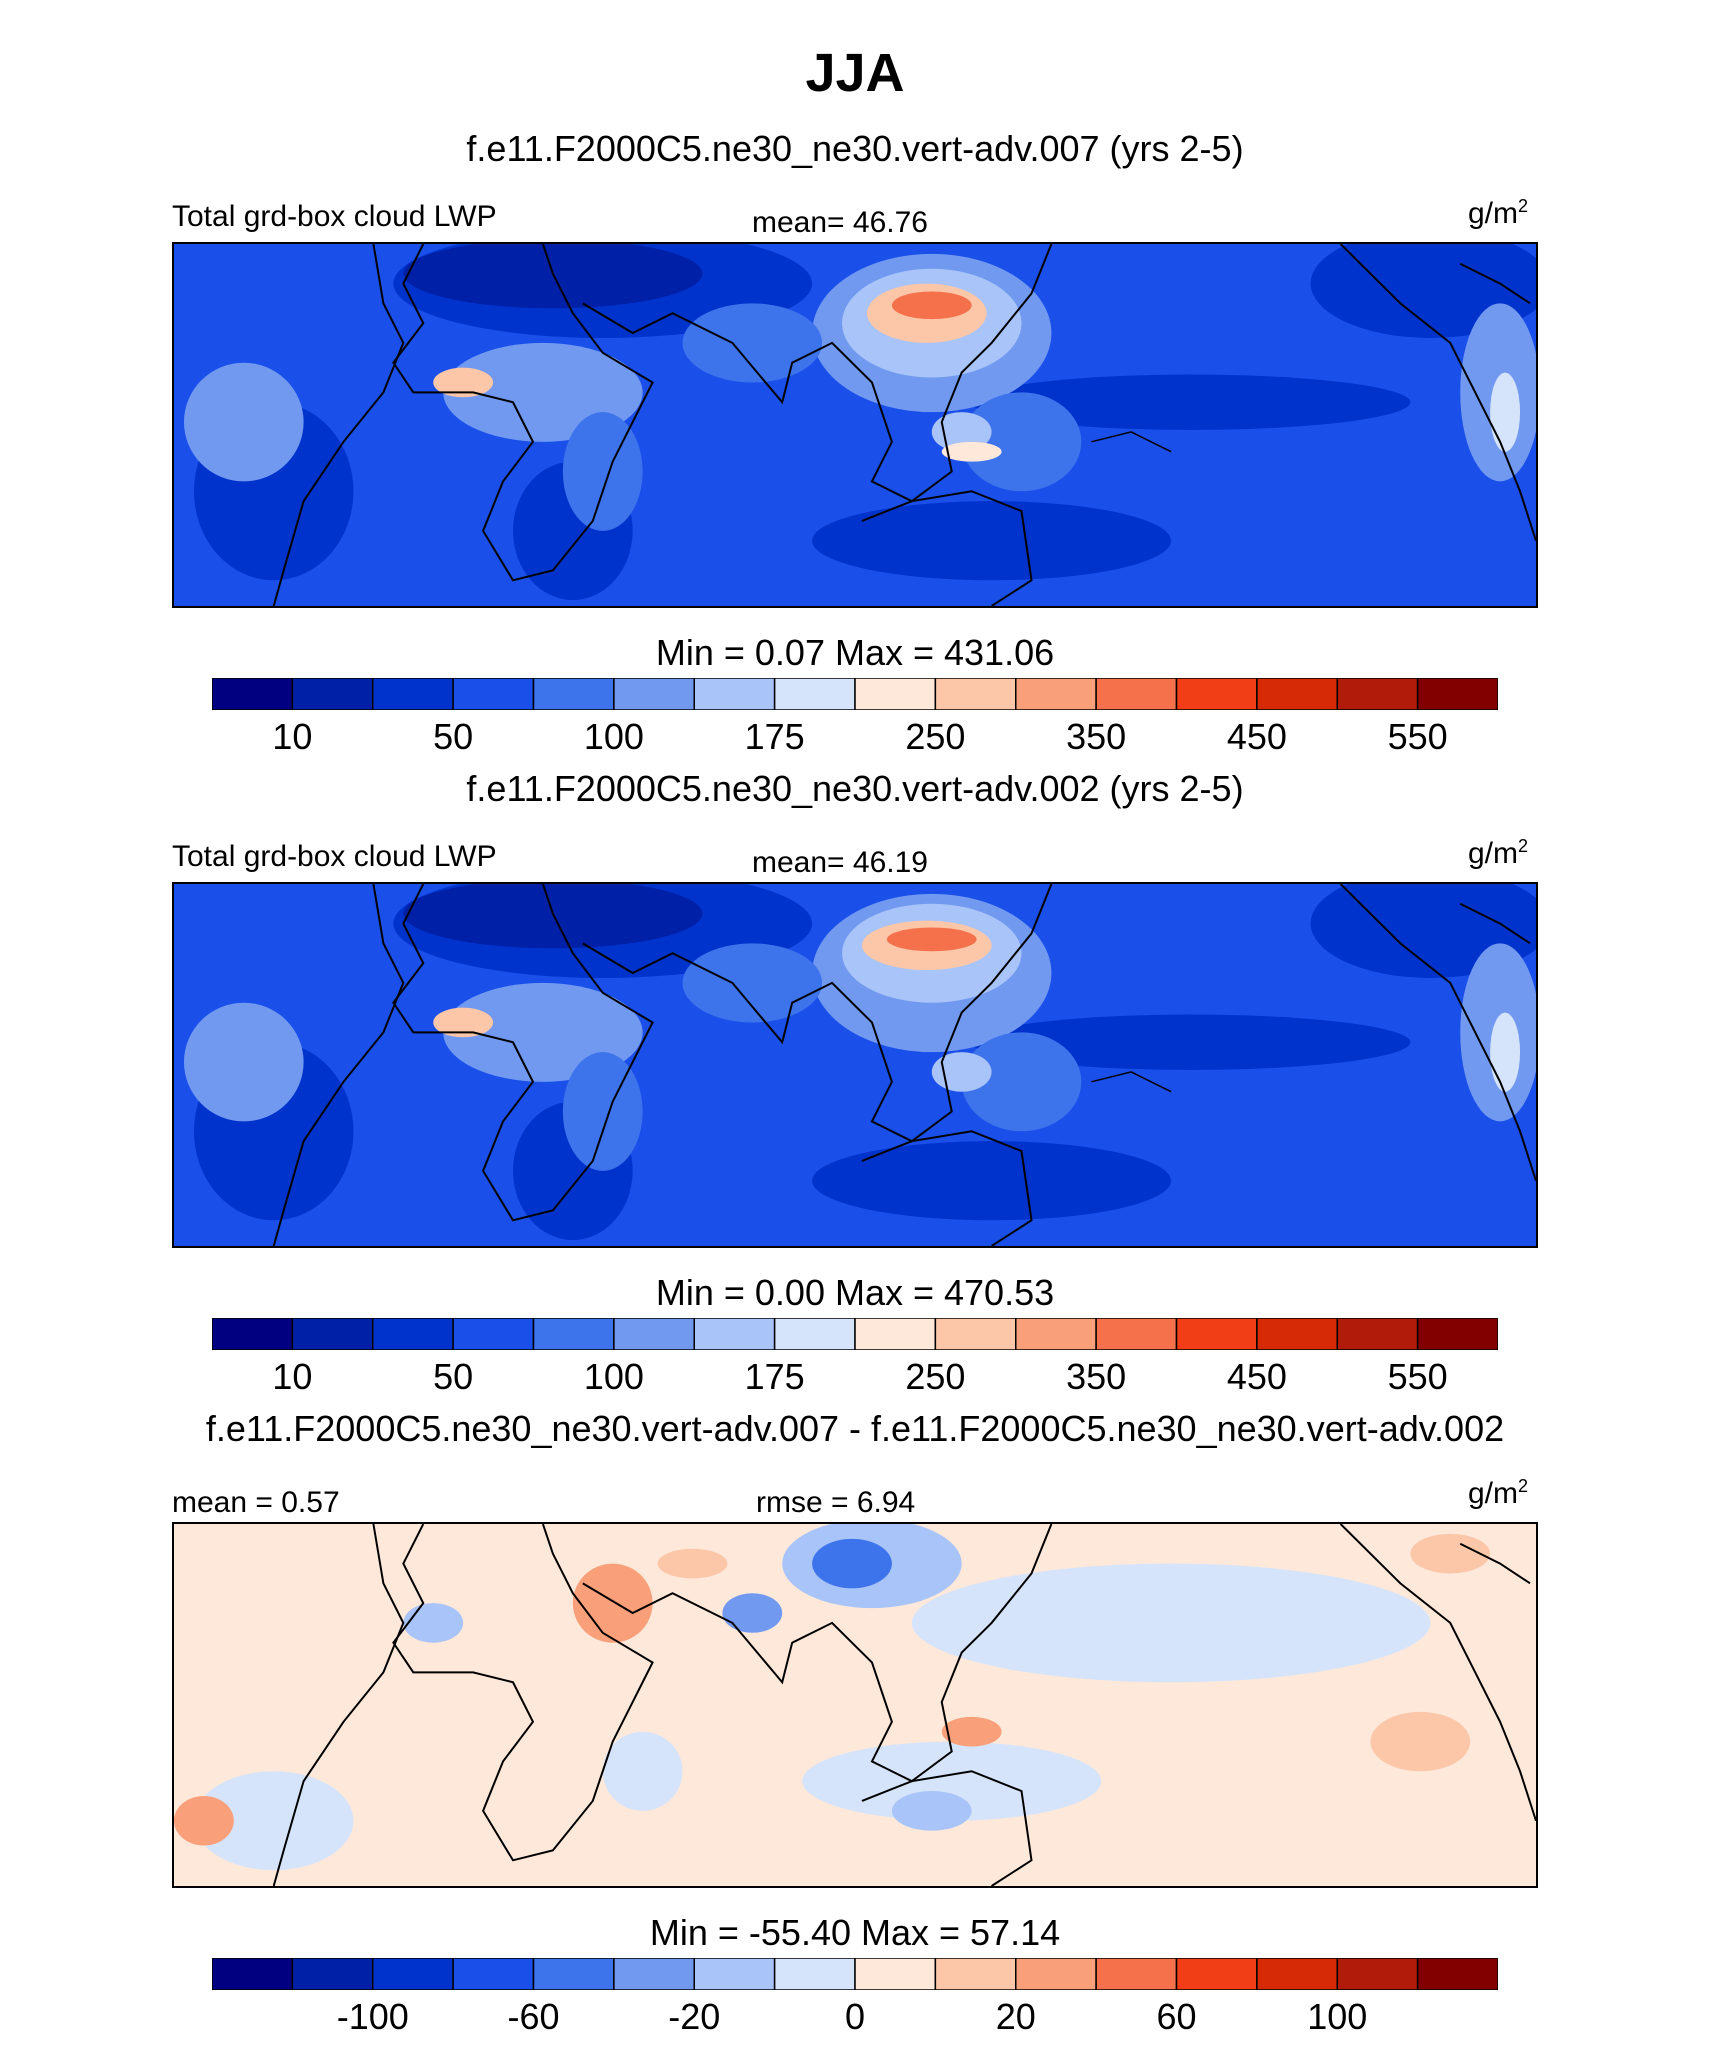  Describe the element at coordinates (334, 216) in the screenshot. I see `panel1-left-label: Total grd-box cloud LWP` at that location.